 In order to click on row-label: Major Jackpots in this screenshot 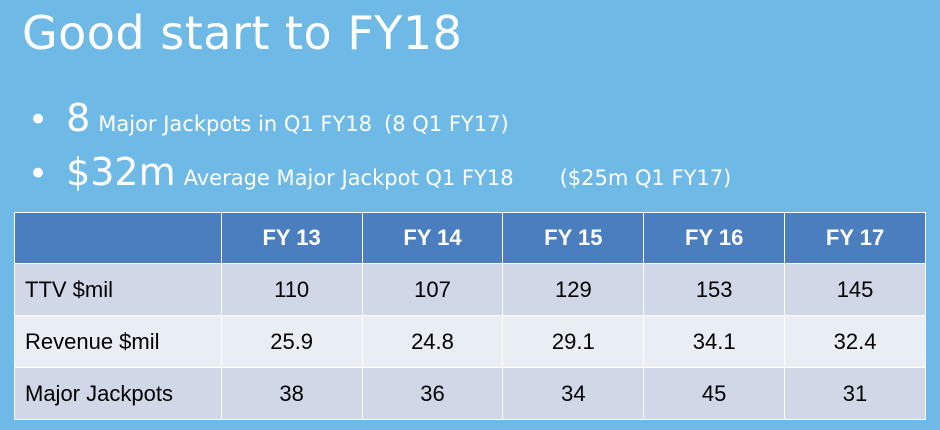, I will do `click(118, 393)`.